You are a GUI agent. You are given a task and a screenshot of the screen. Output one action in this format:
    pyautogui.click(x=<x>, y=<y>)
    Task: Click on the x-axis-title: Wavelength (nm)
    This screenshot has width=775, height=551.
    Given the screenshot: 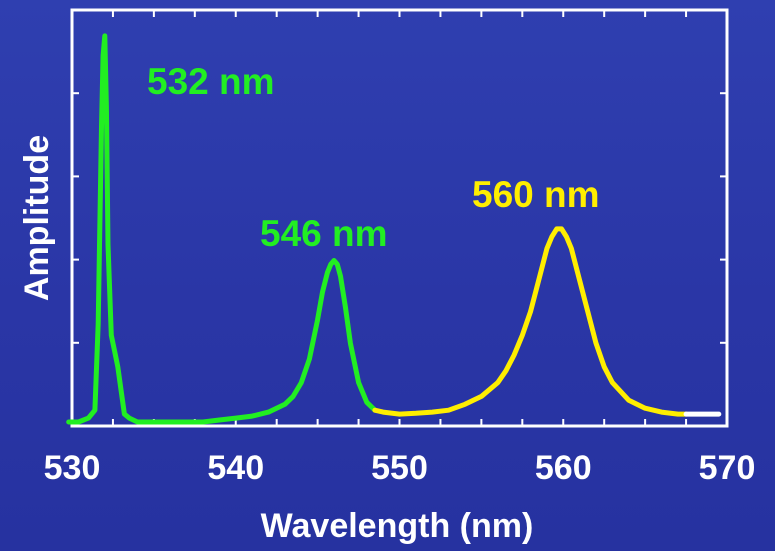 What is the action you would take?
    pyautogui.click(x=397, y=526)
    